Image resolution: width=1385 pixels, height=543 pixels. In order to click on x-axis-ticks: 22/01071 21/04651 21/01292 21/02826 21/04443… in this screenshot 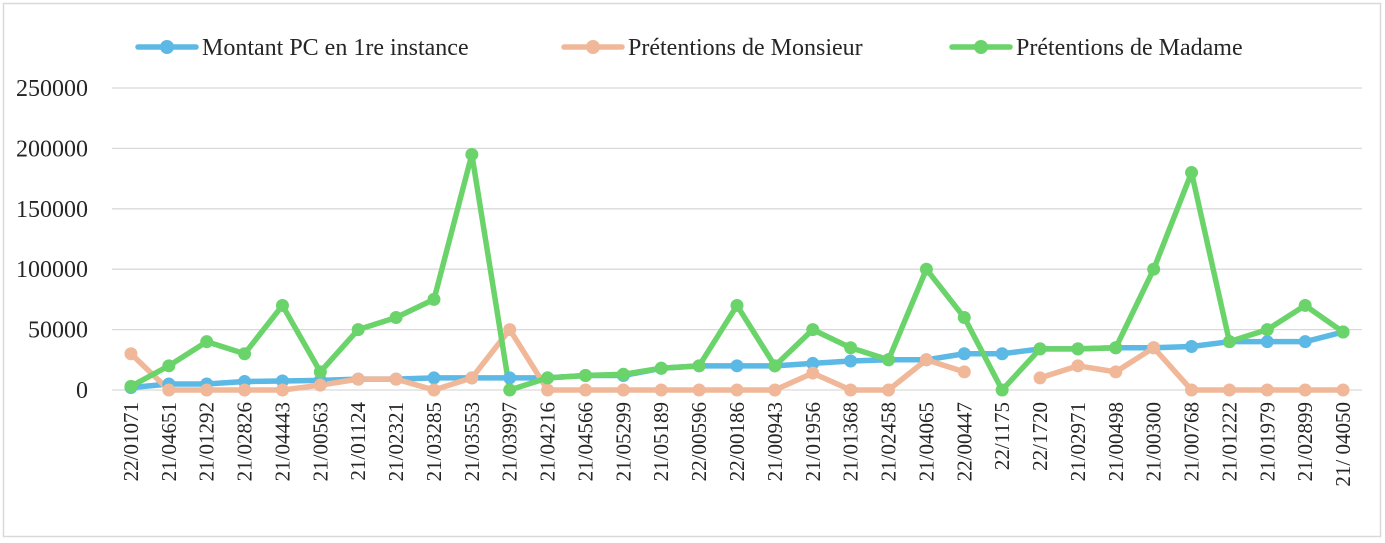, I will do `click(737, 444)`.